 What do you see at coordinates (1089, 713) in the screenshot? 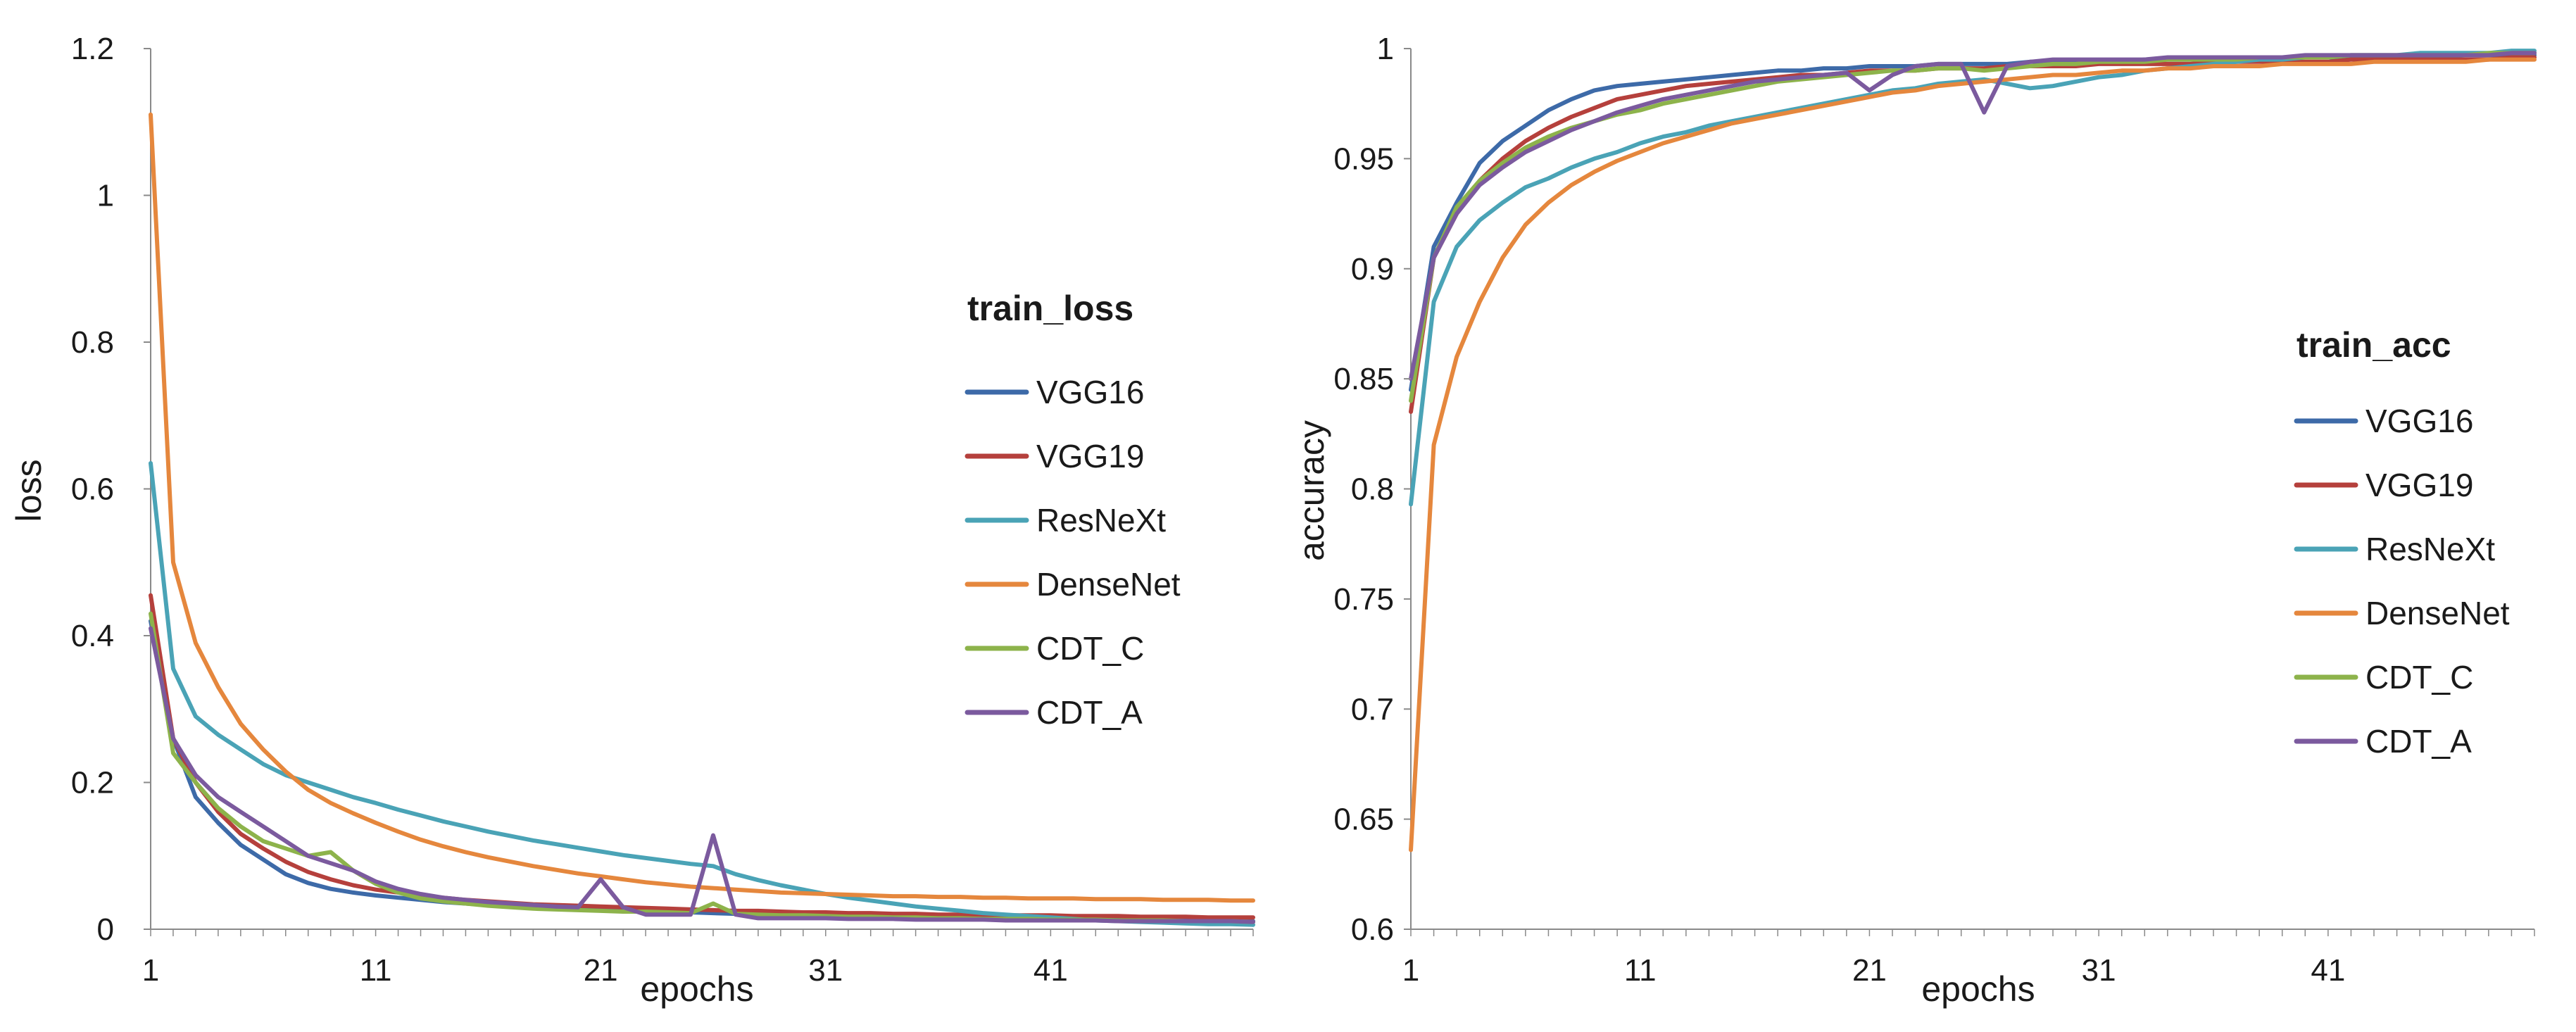
I see `loss-legend-label: CDT_A` at bounding box center [1089, 713].